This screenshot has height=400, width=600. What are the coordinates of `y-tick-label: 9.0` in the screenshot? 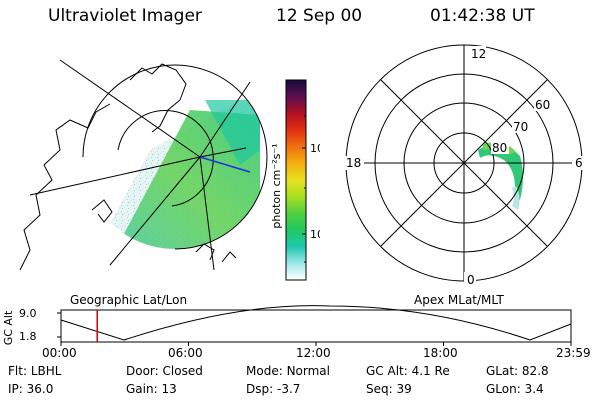 It's located at (28, 313).